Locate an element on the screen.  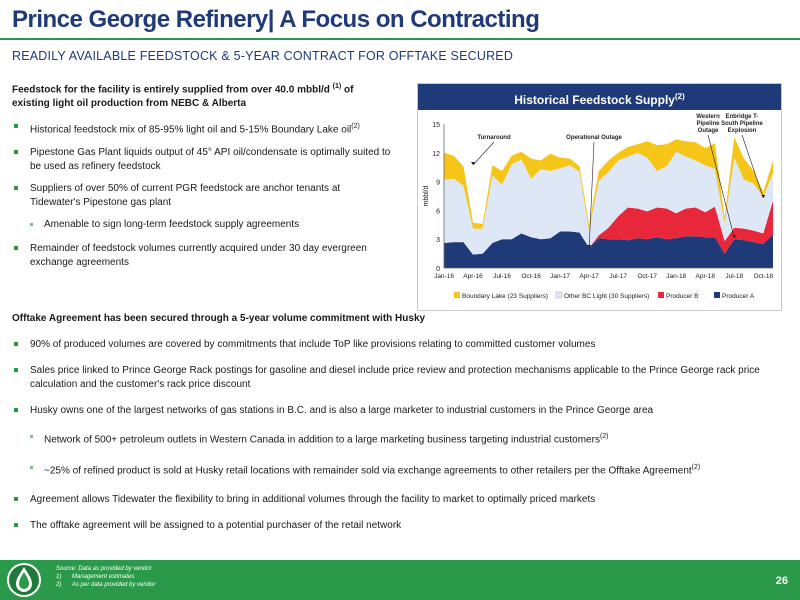
chart-title: Historical Feedstock Supply(2) is located at coordinates (599, 97).